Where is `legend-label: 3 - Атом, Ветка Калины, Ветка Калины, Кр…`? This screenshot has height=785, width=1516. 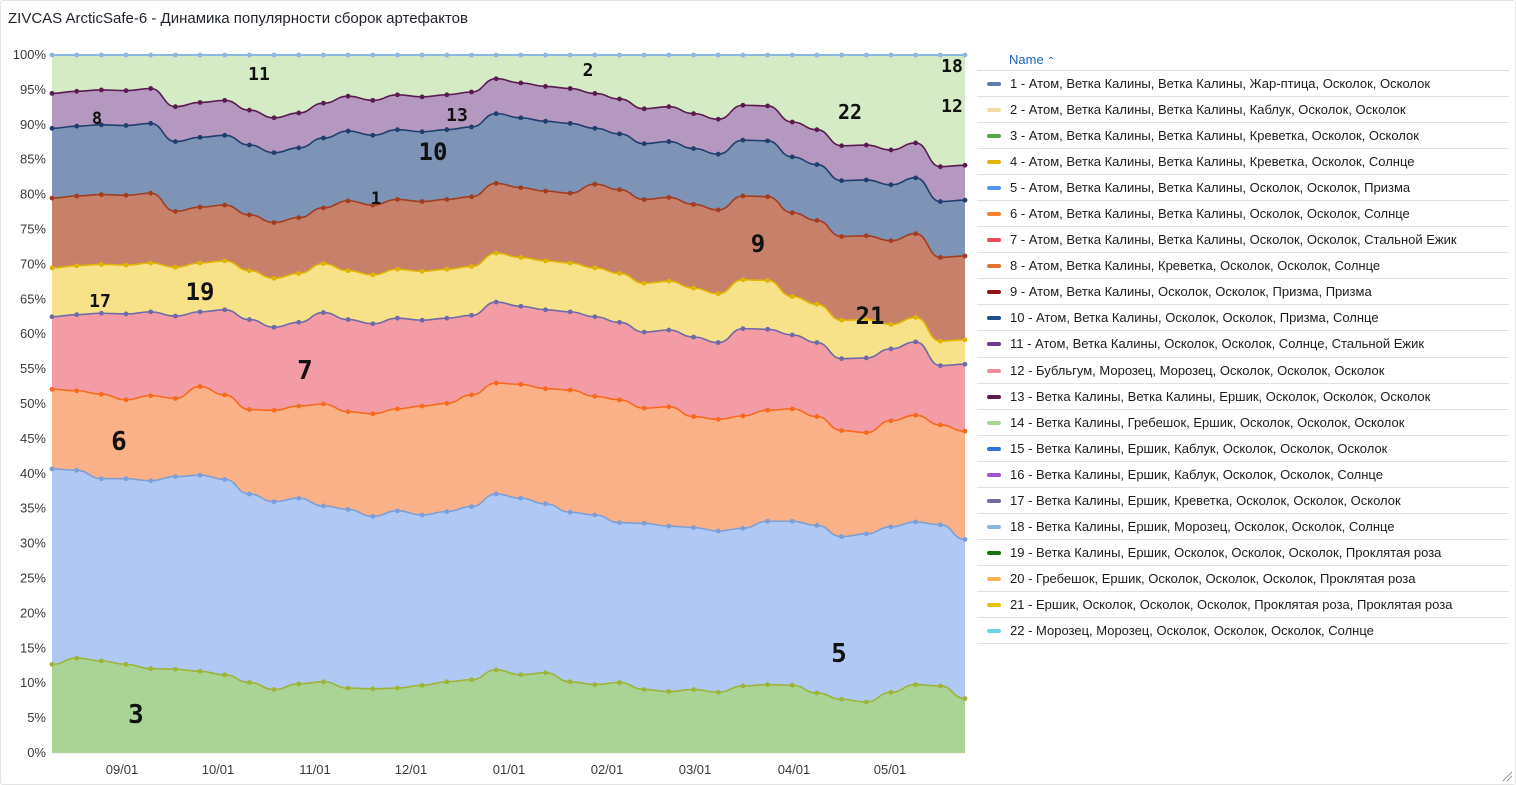 legend-label: 3 - Атом, Ветка Калины, Ветка Калины, Кр… is located at coordinates (1214, 136).